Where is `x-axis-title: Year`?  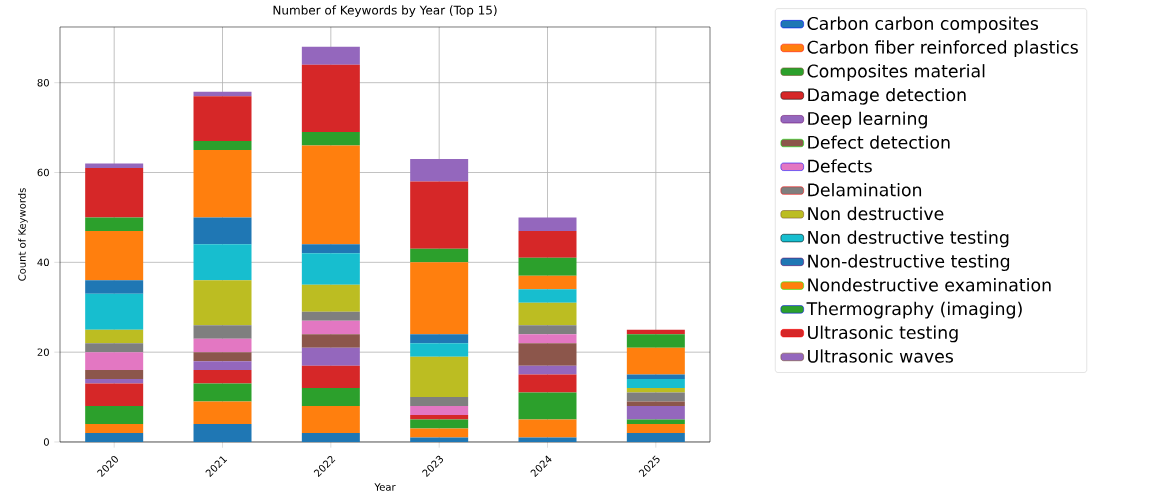
x-axis-title: Year is located at coordinates (385, 487).